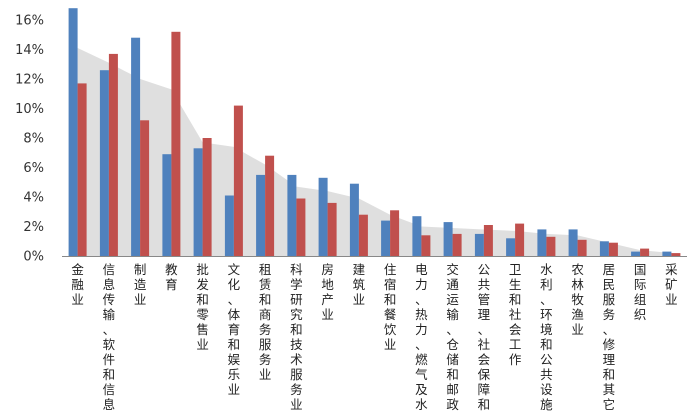  What do you see at coordinates (202, 307) in the screenshot?
I see `x-tick-label-4: 批发和零售业` at bounding box center [202, 307].